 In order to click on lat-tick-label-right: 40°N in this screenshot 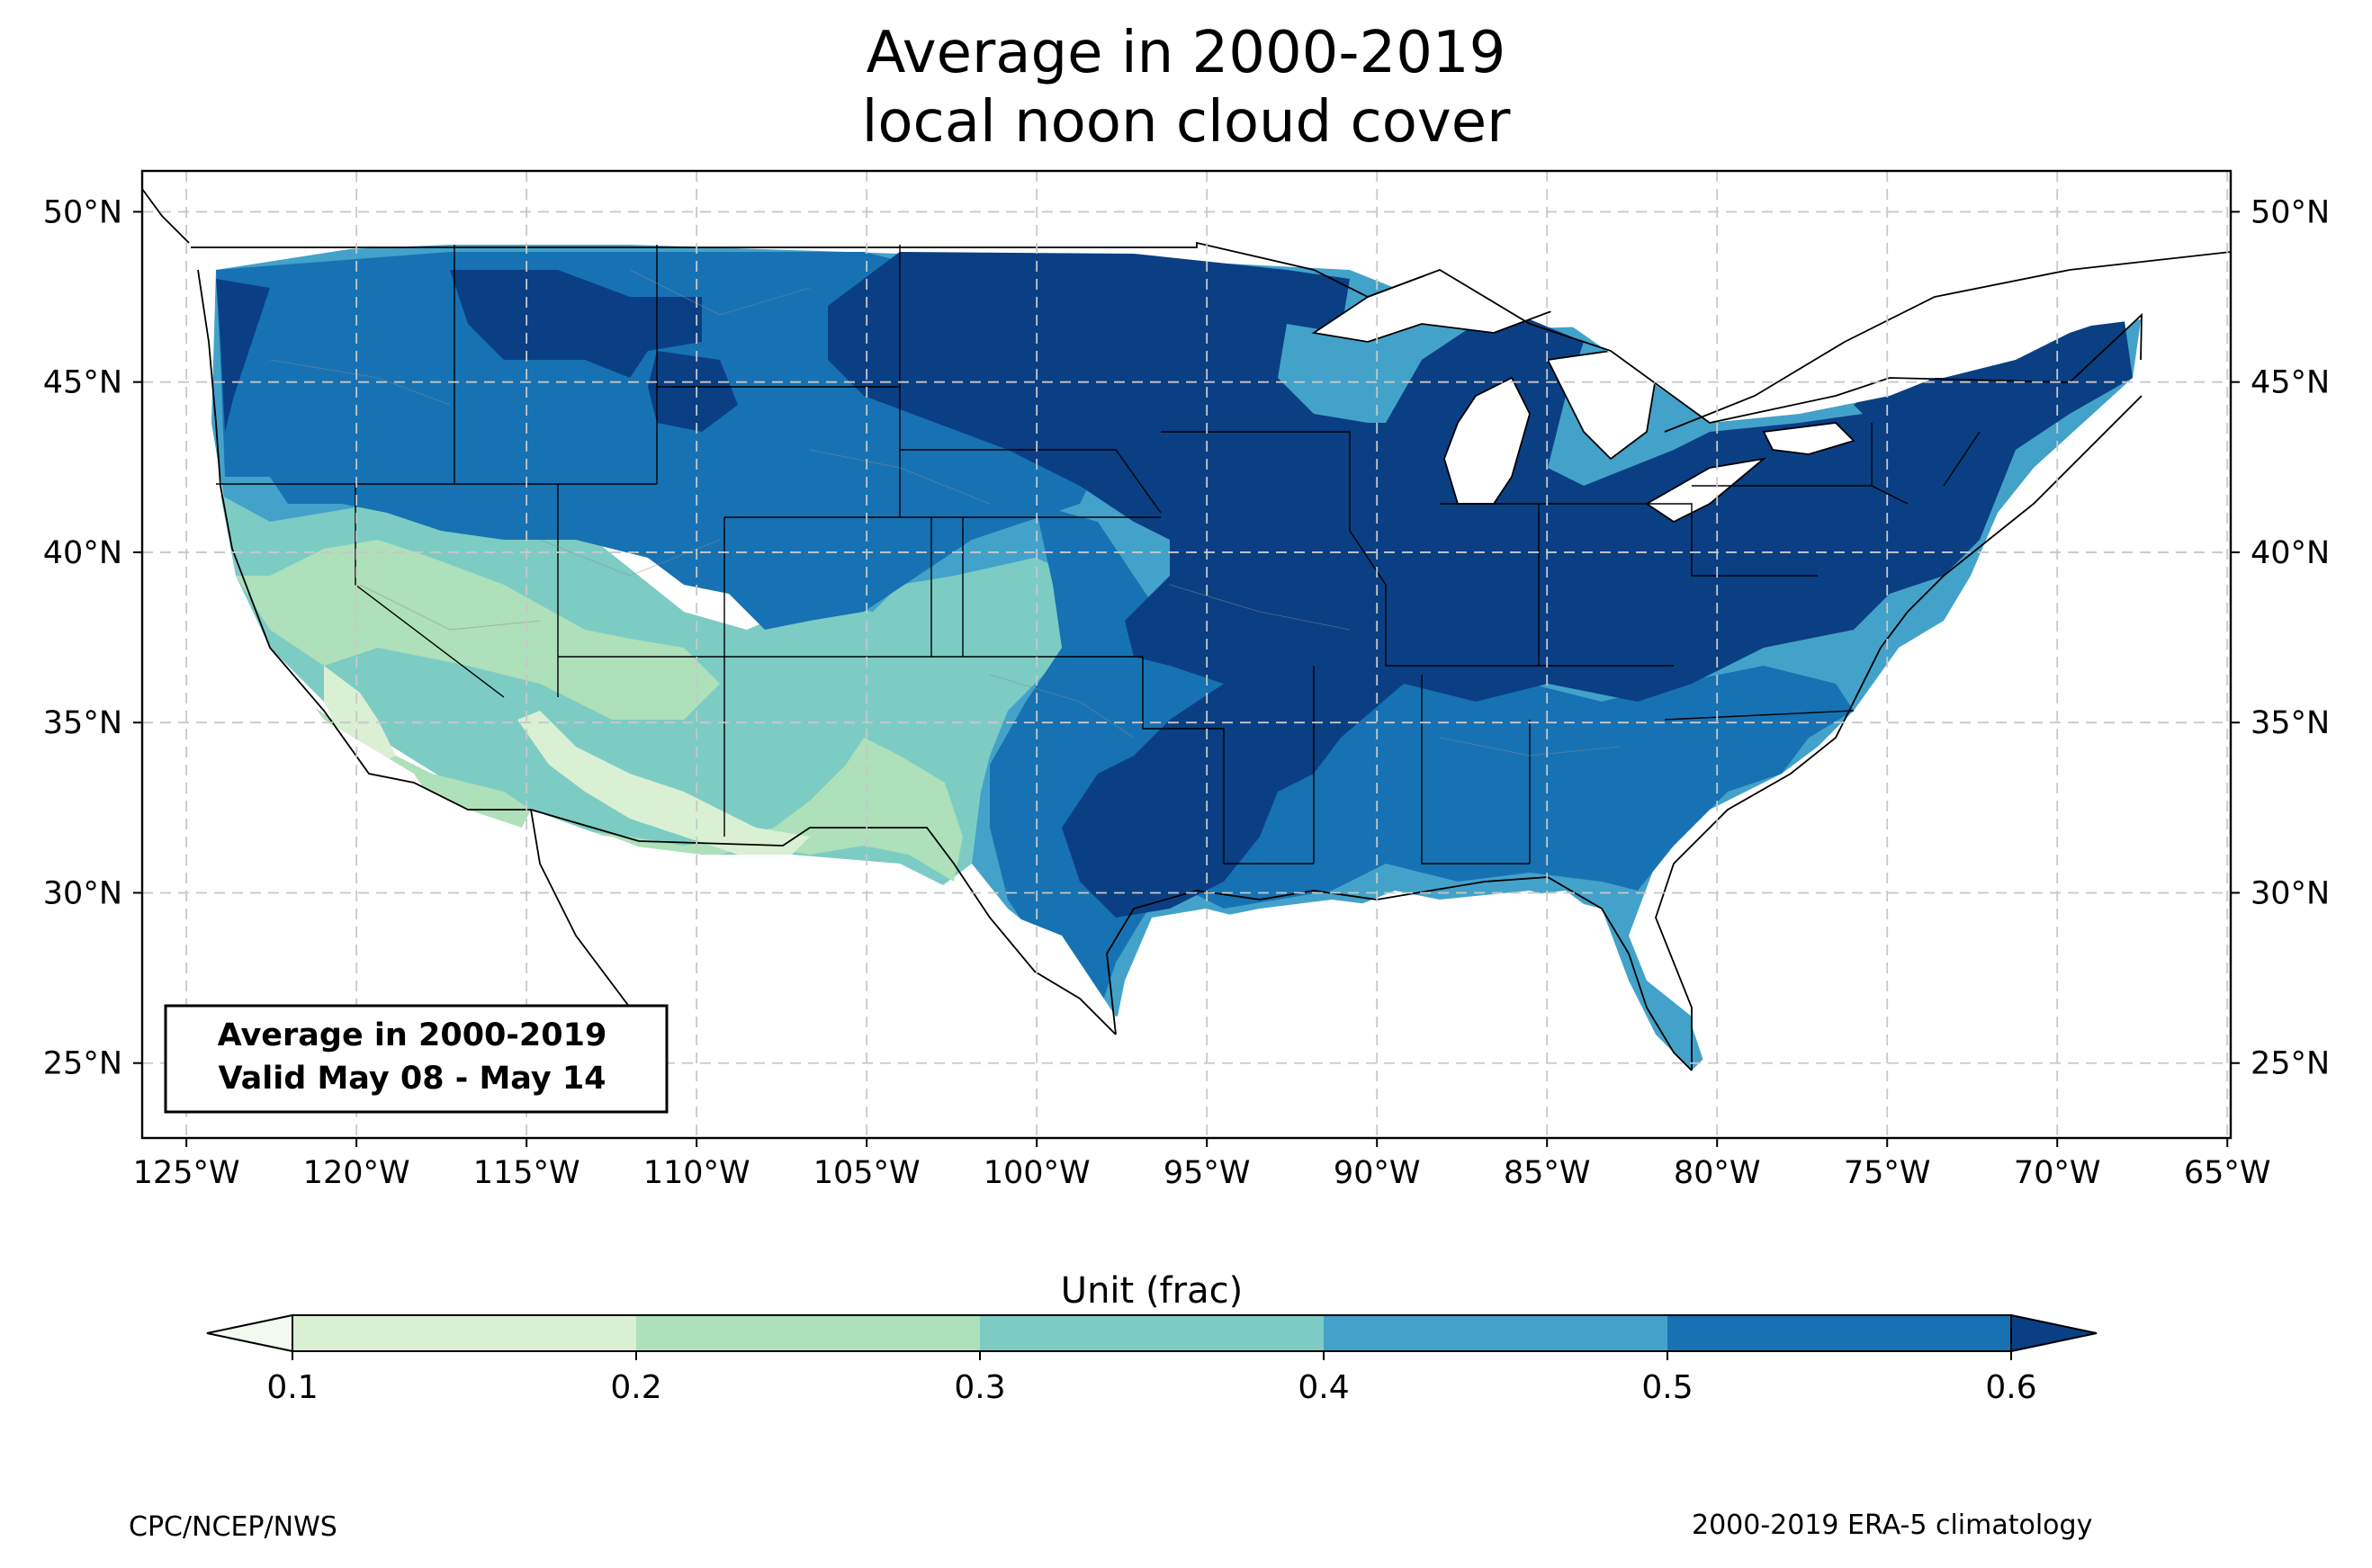, I will do `click(2290, 553)`.